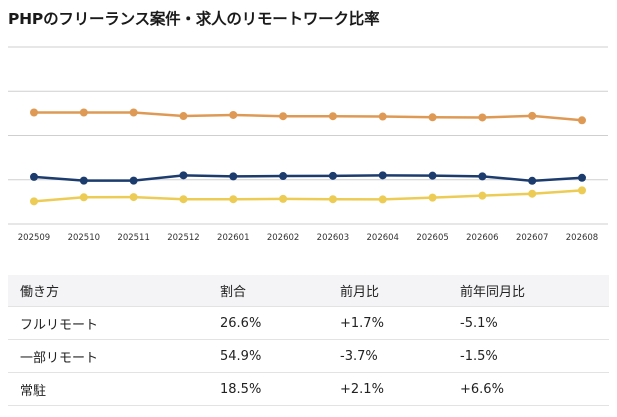  I want to click on x-tick-label: 202509, so click(34, 238).